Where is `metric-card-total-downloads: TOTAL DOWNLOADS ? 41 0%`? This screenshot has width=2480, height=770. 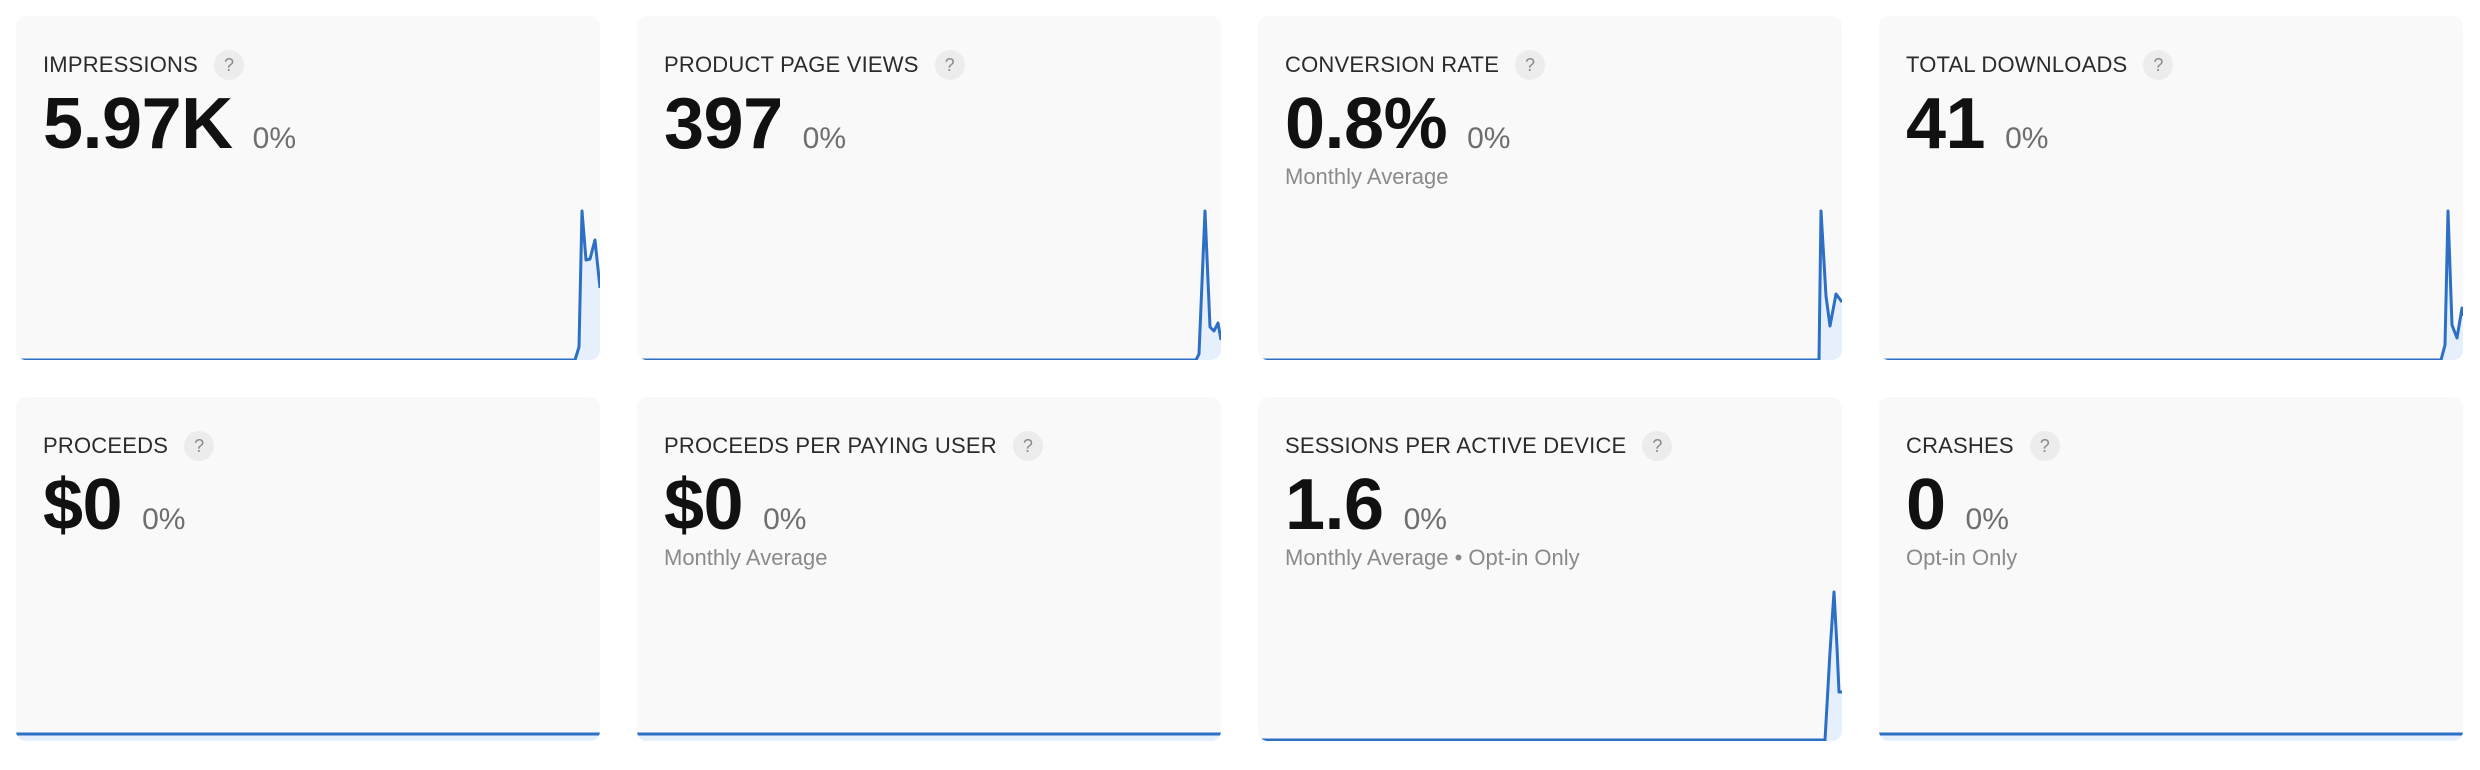
metric-card-total-downloads: TOTAL DOWNLOADS ? 41 0% is located at coordinates (2171, 188).